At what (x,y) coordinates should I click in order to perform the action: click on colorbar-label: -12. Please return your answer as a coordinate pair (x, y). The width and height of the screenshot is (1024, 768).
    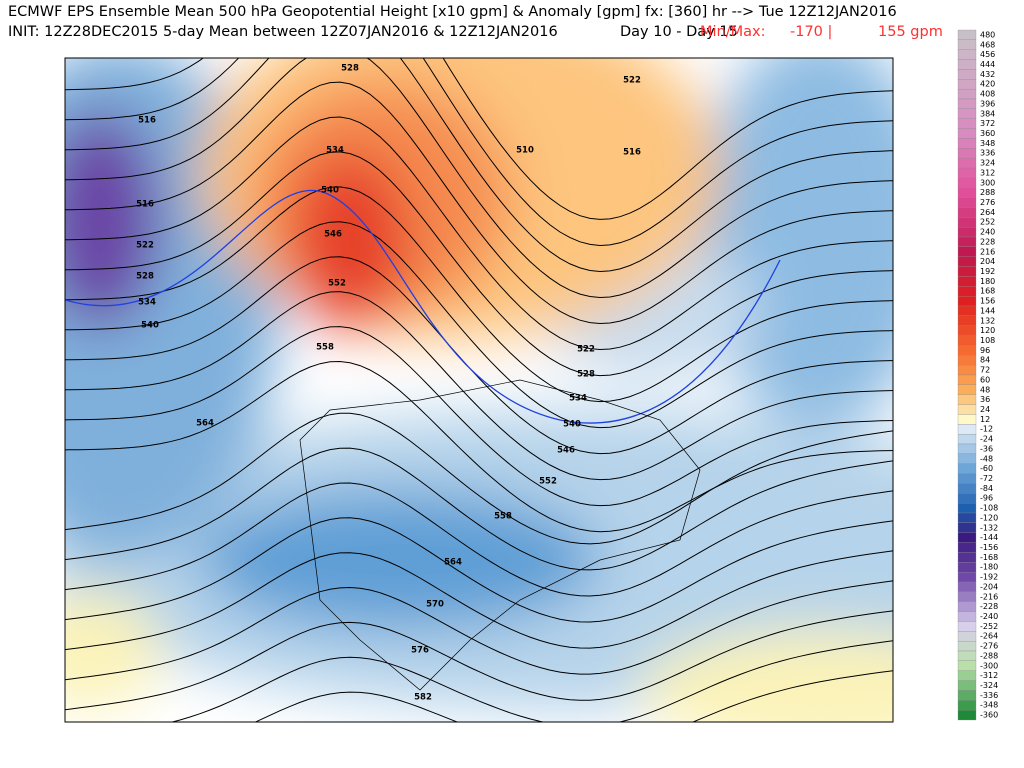
    Looking at the image, I should click on (986, 429).